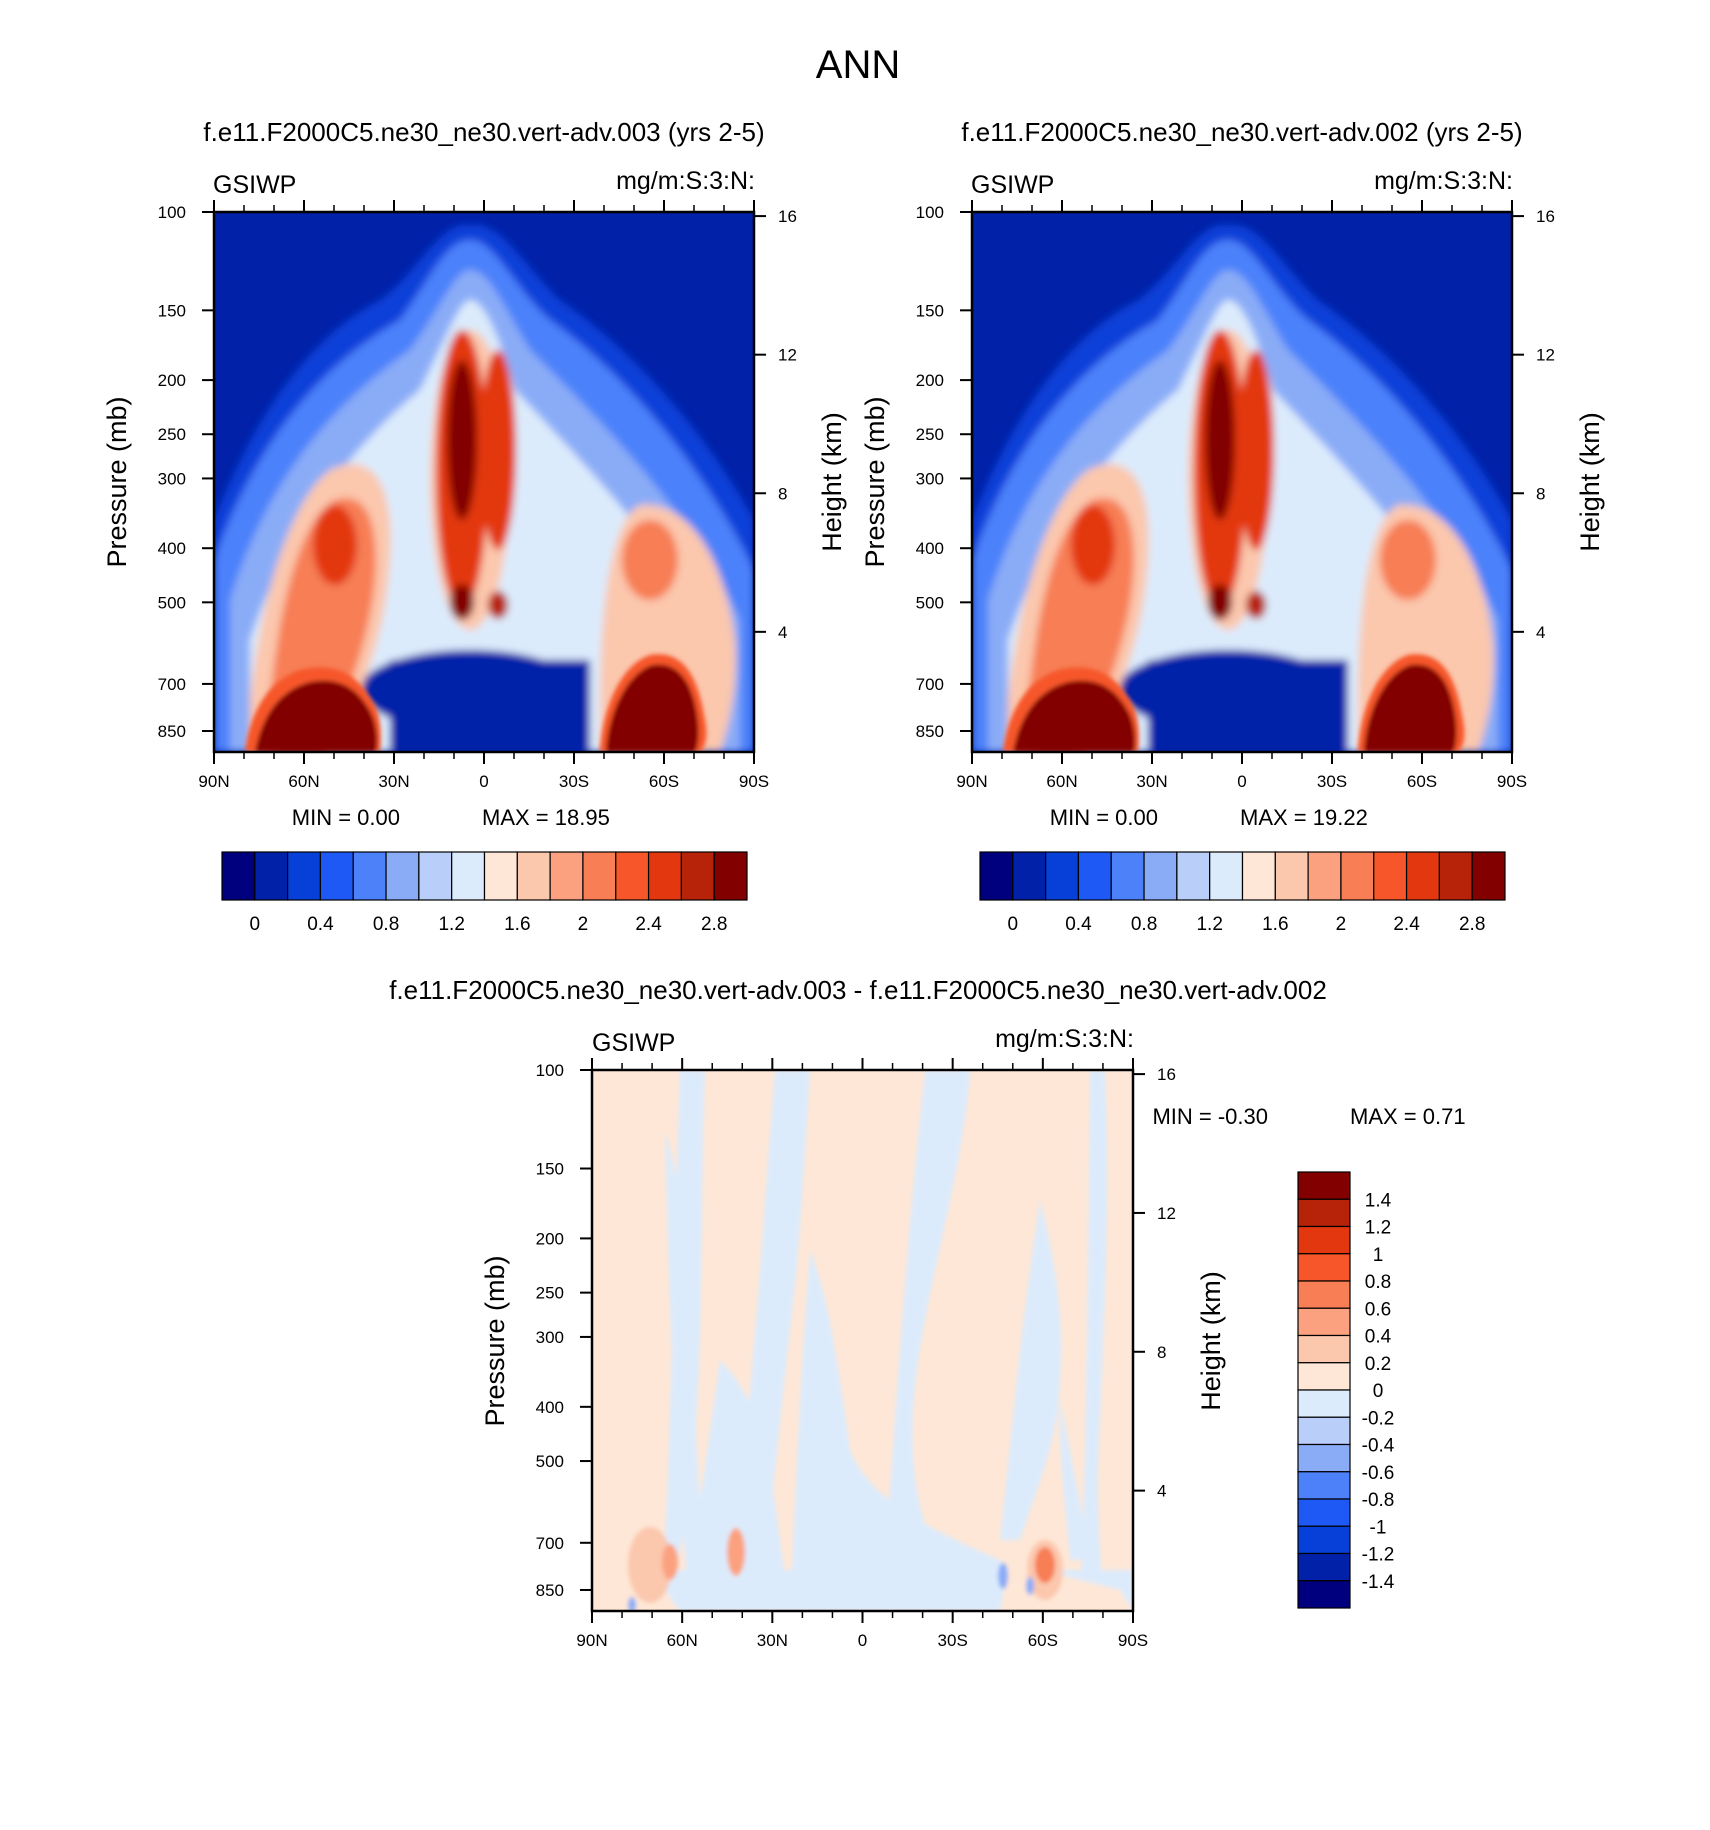 This screenshot has height=1830, width=1710. What do you see at coordinates (1061, 781) in the screenshot?
I see `x-tick-label: 60N` at bounding box center [1061, 781].